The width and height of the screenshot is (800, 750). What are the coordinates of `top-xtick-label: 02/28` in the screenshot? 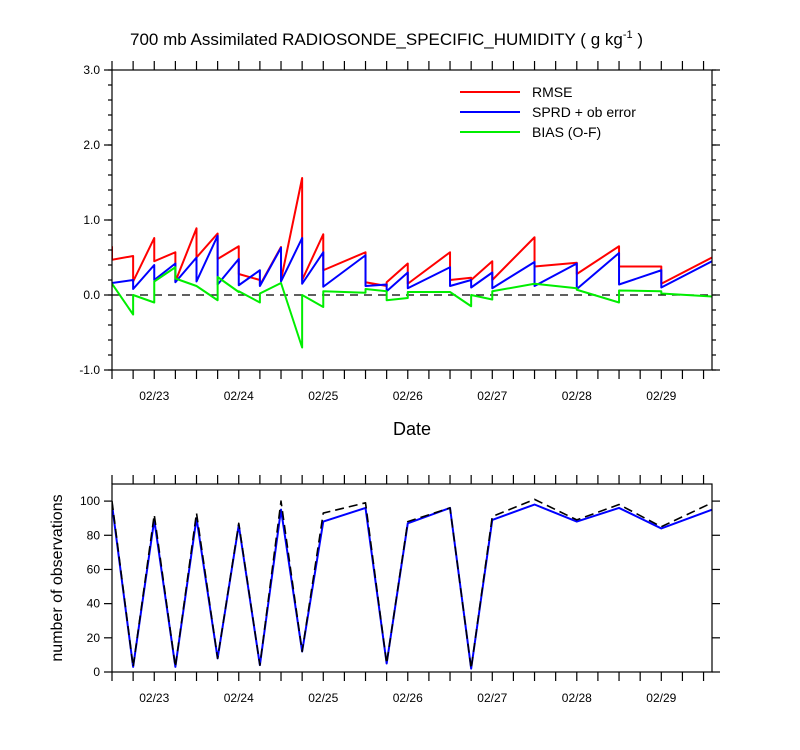 It's located at (577, 396).